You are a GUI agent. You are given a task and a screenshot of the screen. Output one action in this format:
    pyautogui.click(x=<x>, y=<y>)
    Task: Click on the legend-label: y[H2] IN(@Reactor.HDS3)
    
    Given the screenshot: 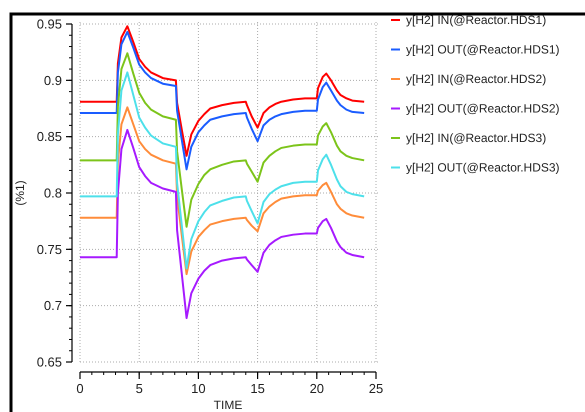 What is the action you would take?
    pyautogui.click(x=476, y=138)
    